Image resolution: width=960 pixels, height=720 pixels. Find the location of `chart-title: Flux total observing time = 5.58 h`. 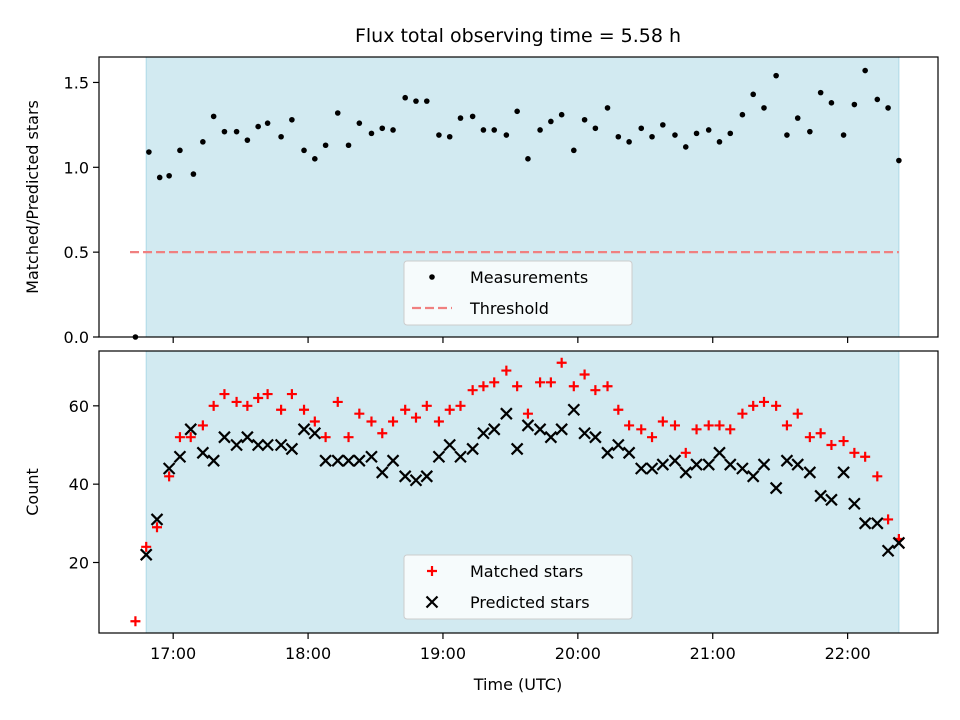

chart-title: Flux total observing time = 5.58 h is located at coordinates (518, 36).